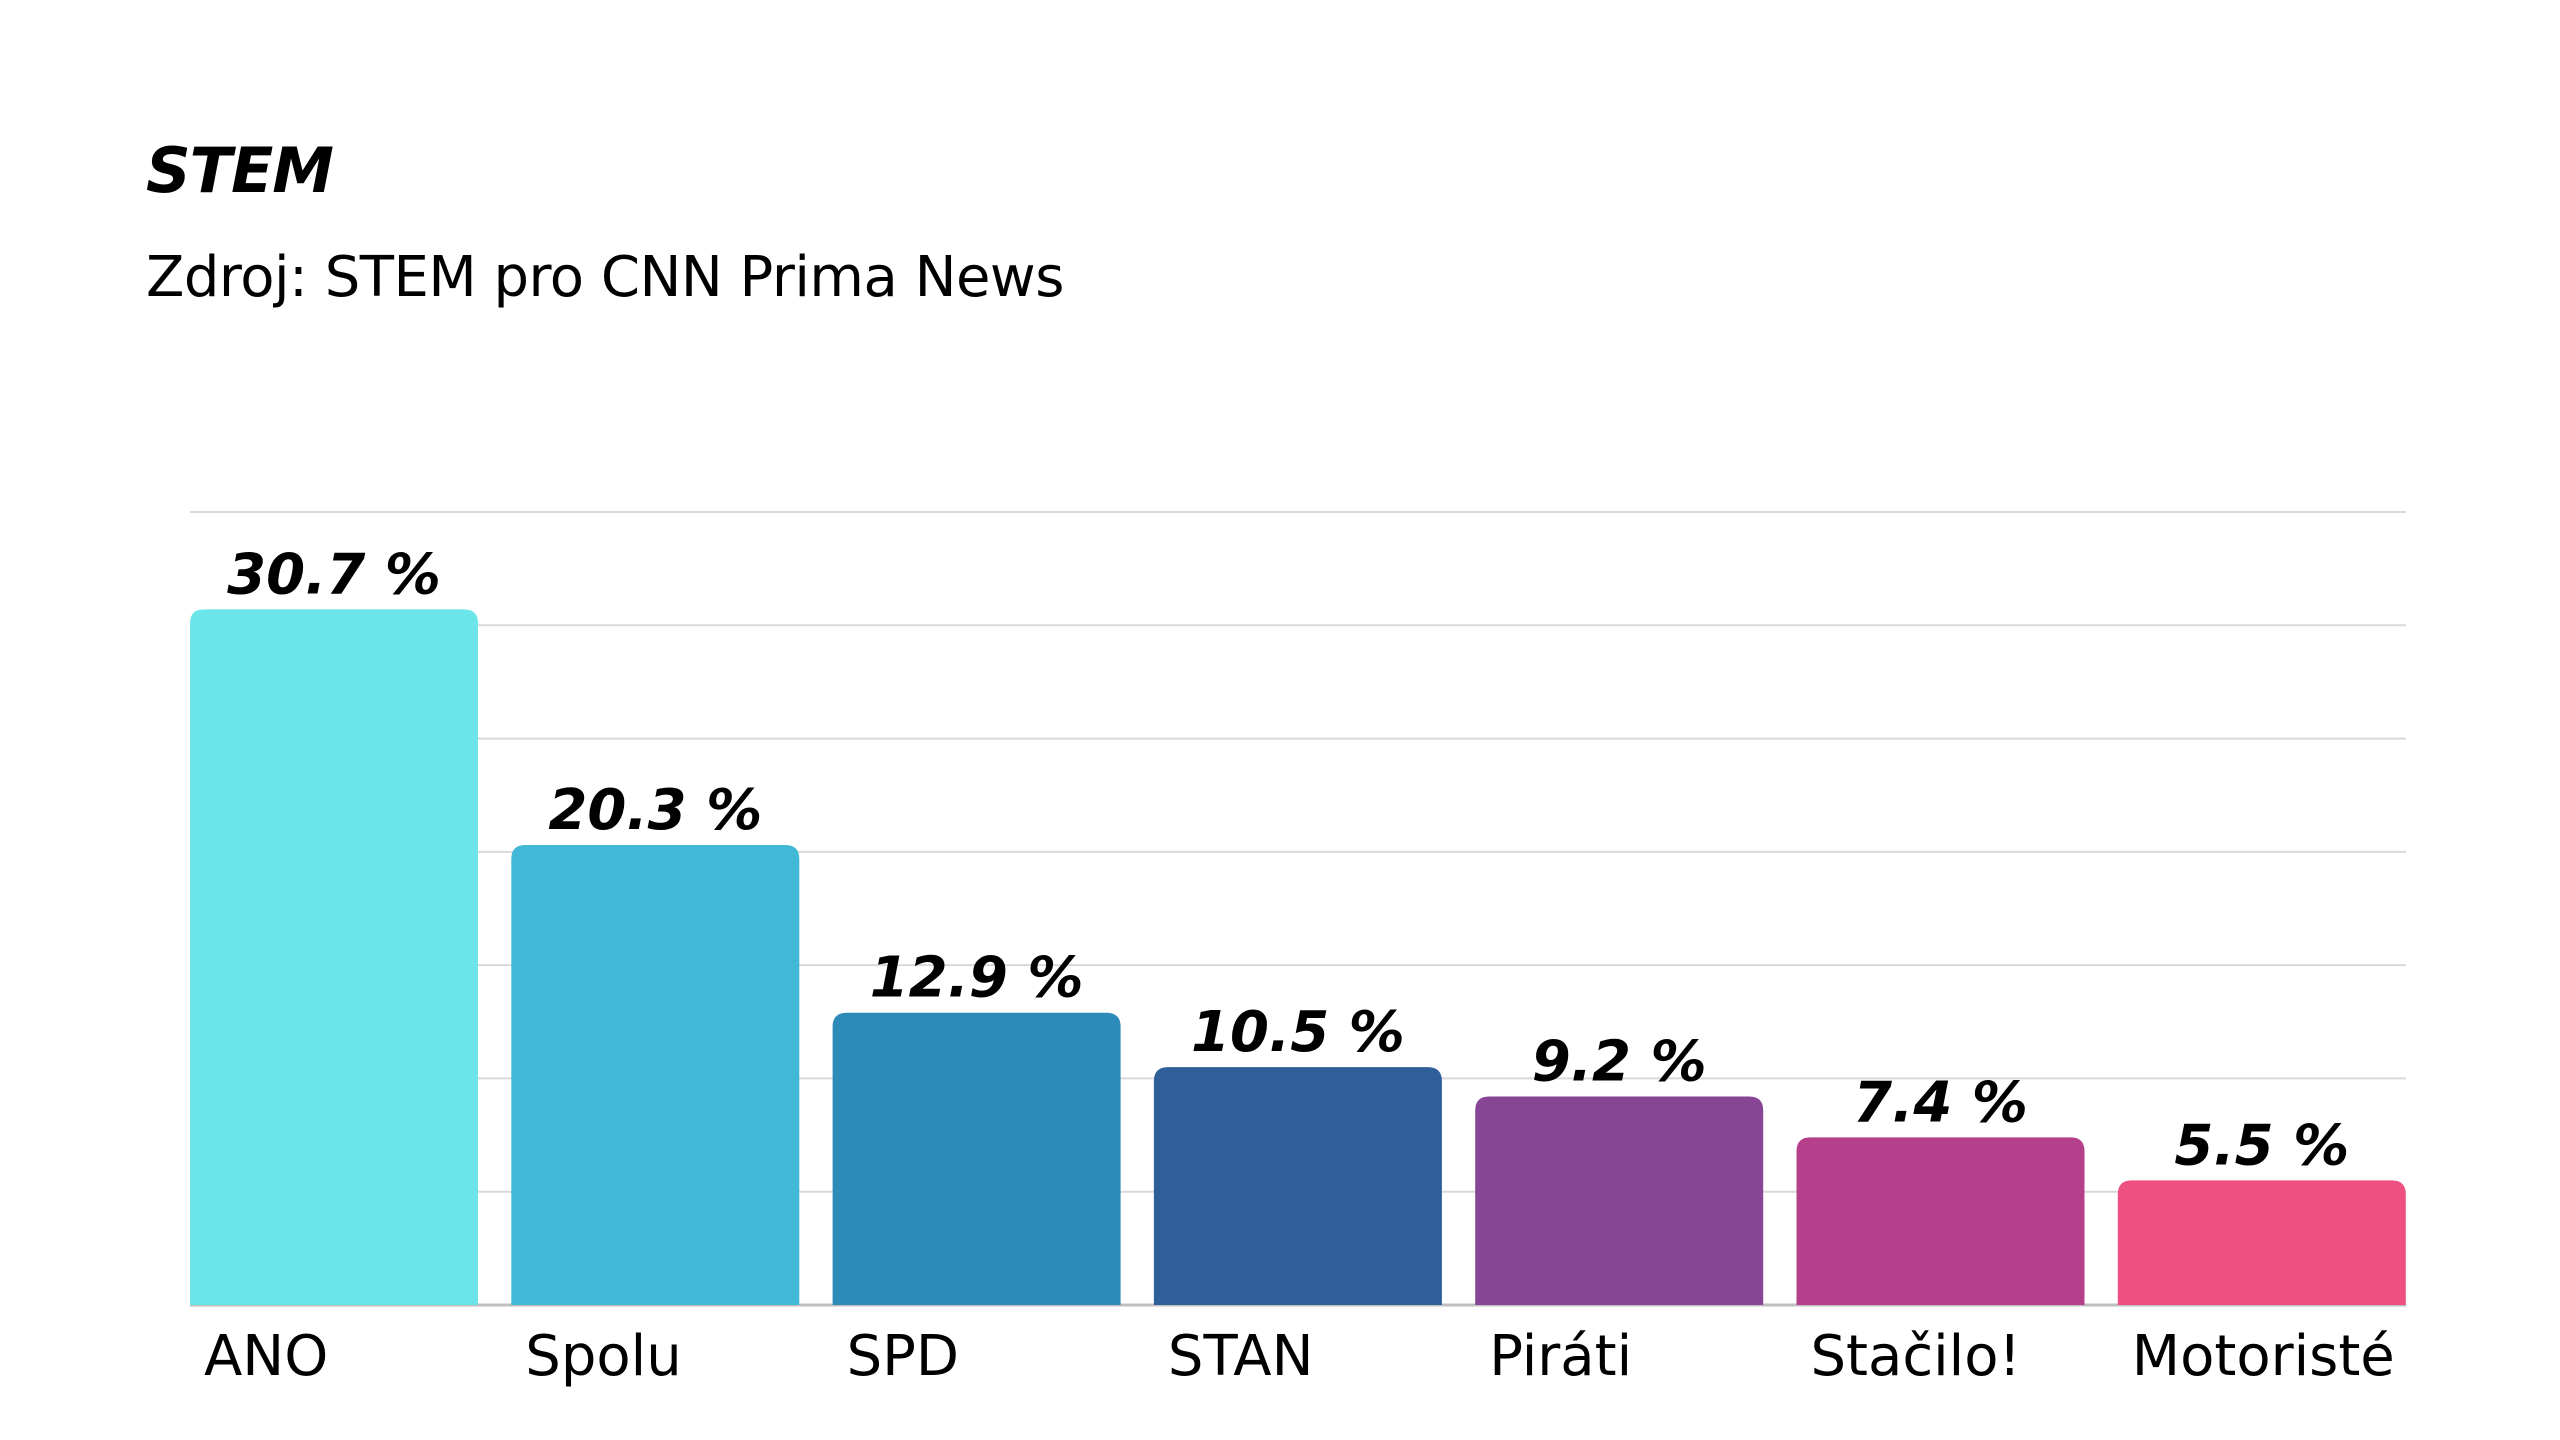 Image resolution: width=2560 pixels, height=1440 pixels. What do you see at coordinates (1619, 1062) in the screenshot?
I see `data-label: 9.2 %` at bounding box center [1619, 1062].